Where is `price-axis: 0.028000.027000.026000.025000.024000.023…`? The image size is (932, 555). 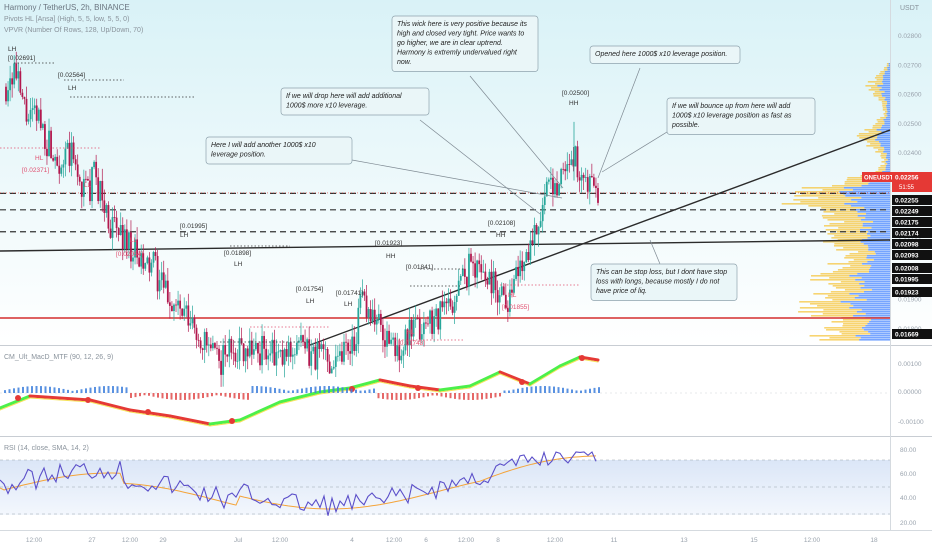 price-axis: 0.028000.027000.026000.025000.024000.023… is located at coordinates (897, 280).